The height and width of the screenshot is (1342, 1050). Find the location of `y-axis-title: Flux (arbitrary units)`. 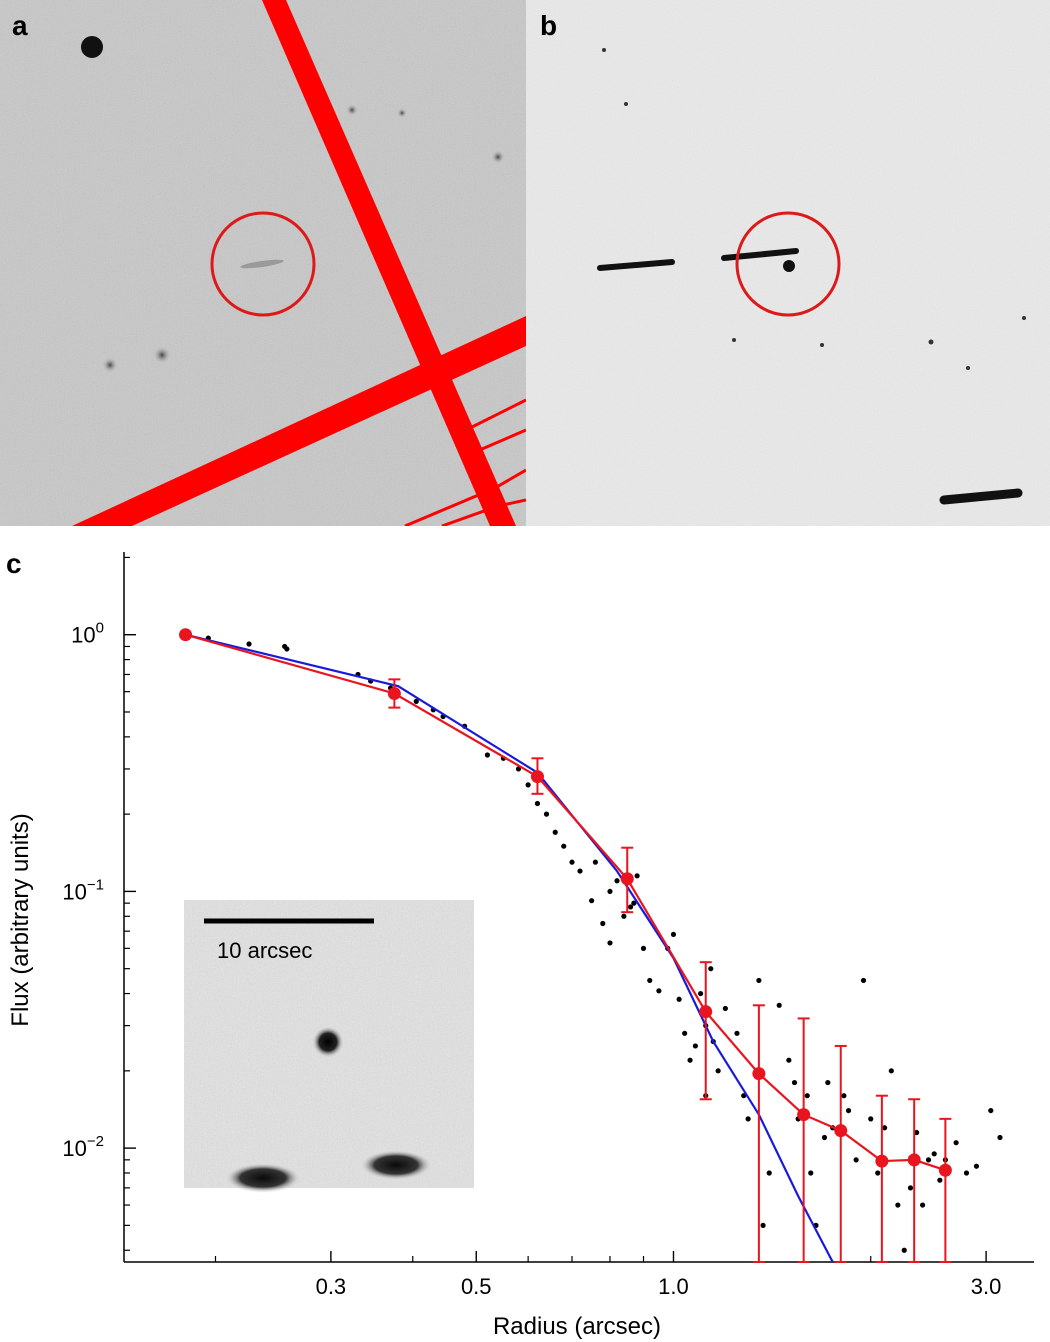

y-axis-title: Flux (arbitrary units) is located at coordinates (20, 919).